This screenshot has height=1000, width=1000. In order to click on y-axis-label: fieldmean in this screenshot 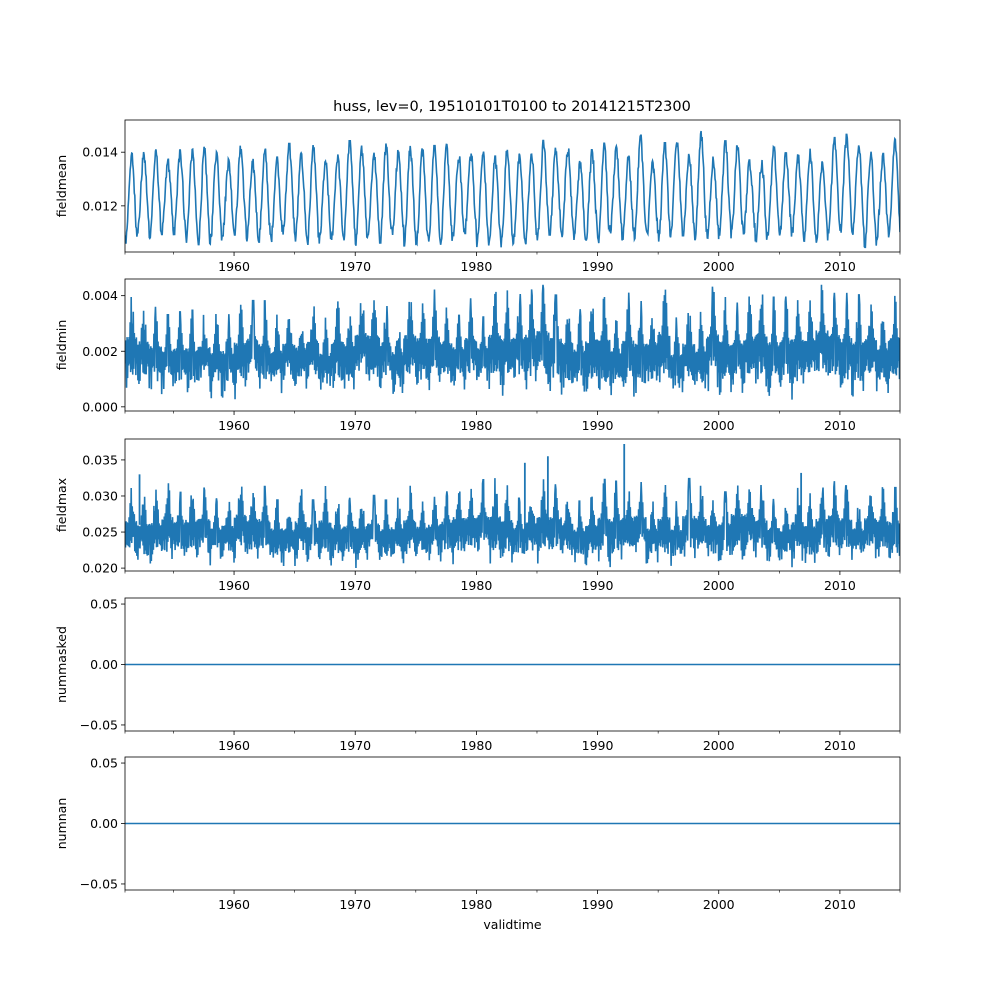, I will do `click(61, 186)`.